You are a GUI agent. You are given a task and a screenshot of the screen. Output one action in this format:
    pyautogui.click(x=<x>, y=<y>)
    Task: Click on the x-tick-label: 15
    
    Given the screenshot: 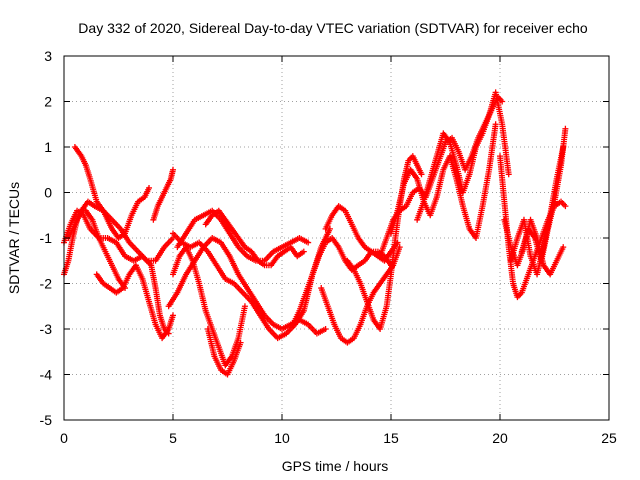 What is the action you would take?
    pyautogui.click(x=391, y=438)
    